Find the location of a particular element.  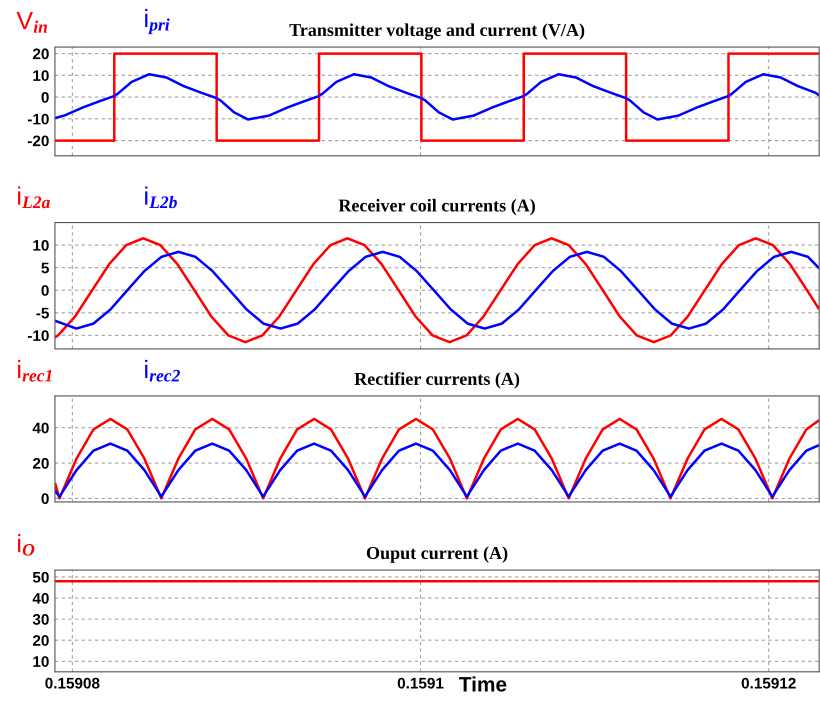

x-tick-label: 0.15908 is located at coordinates (72, 683).